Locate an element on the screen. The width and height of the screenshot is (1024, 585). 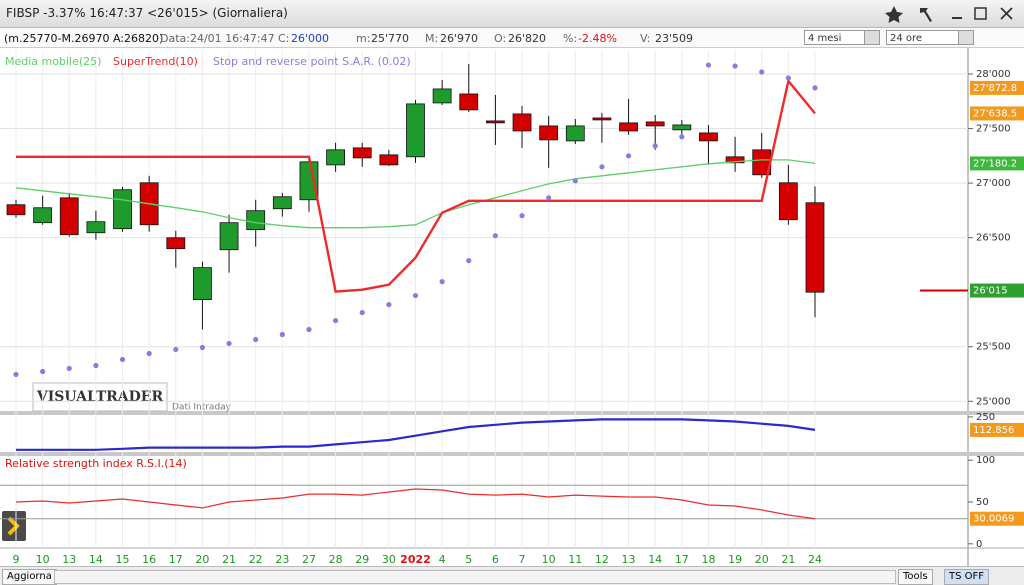
date: Data:24/01 16:47:47 is located at coordinates (217, 38).